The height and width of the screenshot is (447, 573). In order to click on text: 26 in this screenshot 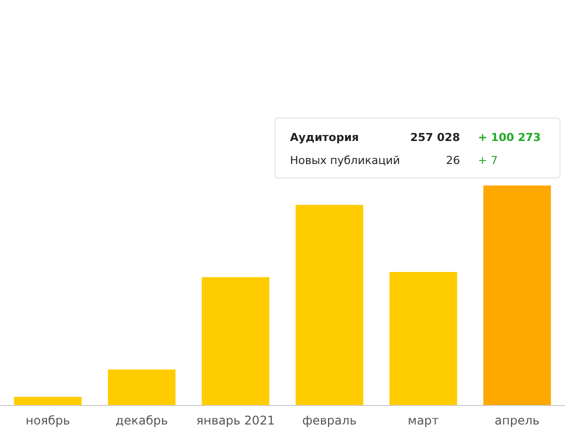, I will do `click(453, 160)`.